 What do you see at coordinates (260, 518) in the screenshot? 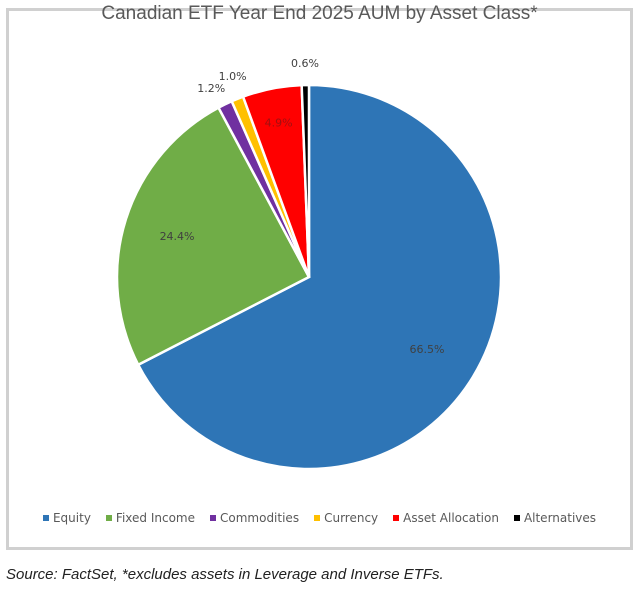
I see `legend-label: Commodities` at bounding box center [260, 518].